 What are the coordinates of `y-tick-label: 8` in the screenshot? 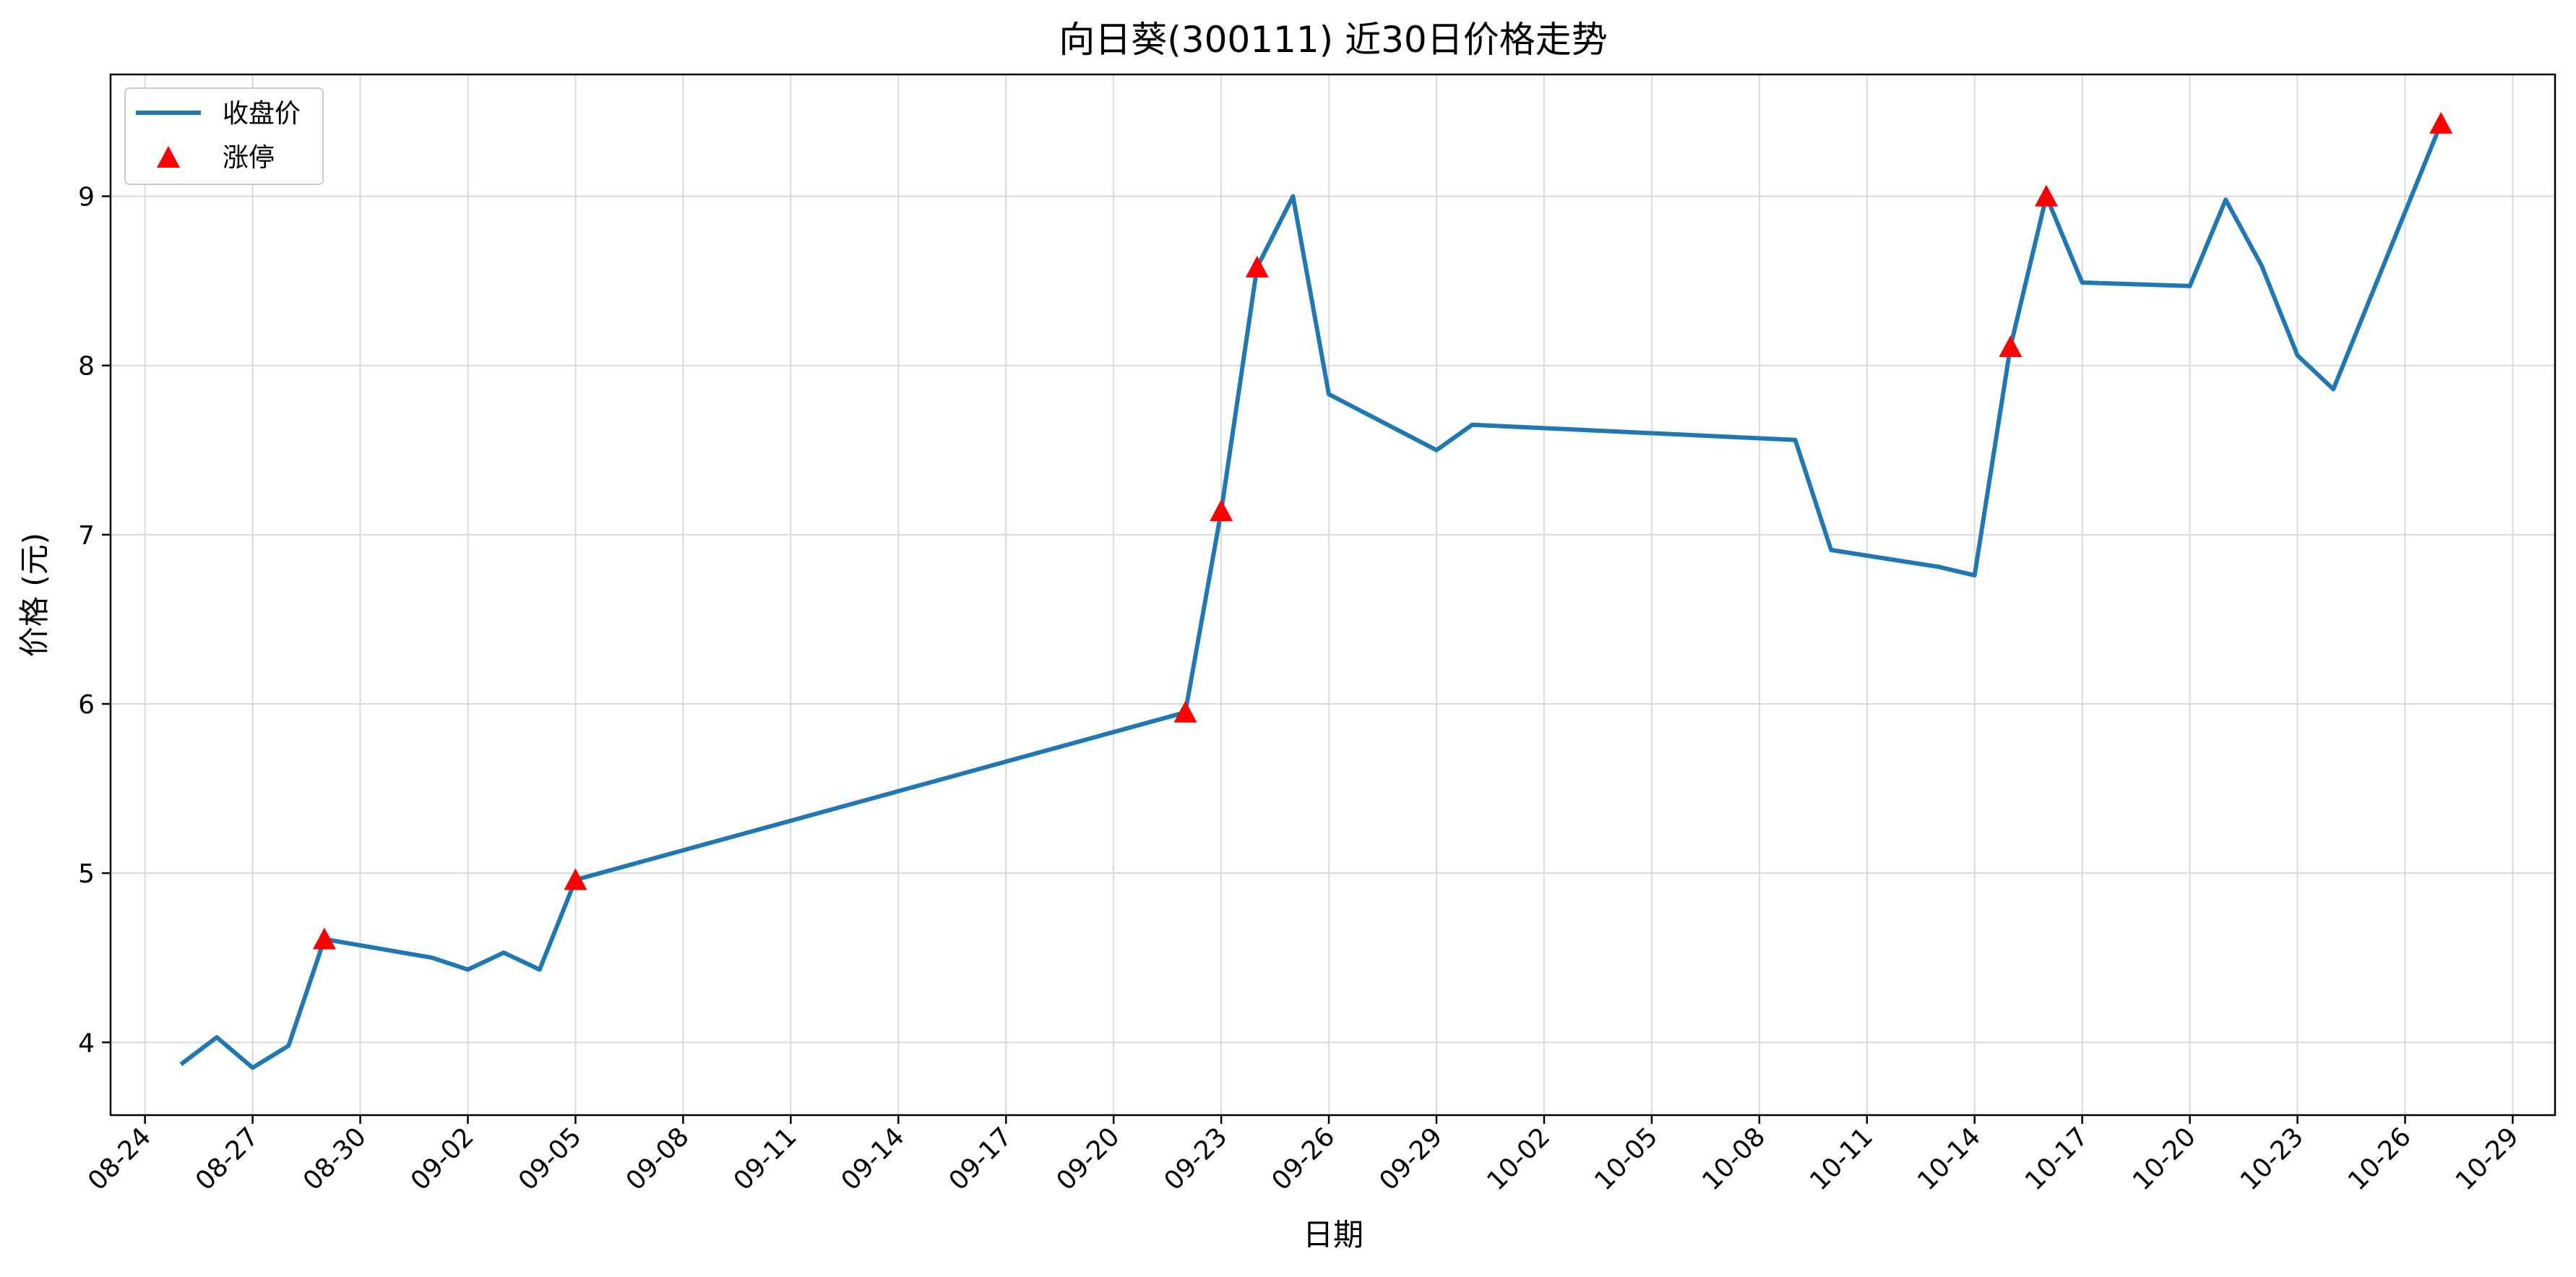 It's located at (86, 367).